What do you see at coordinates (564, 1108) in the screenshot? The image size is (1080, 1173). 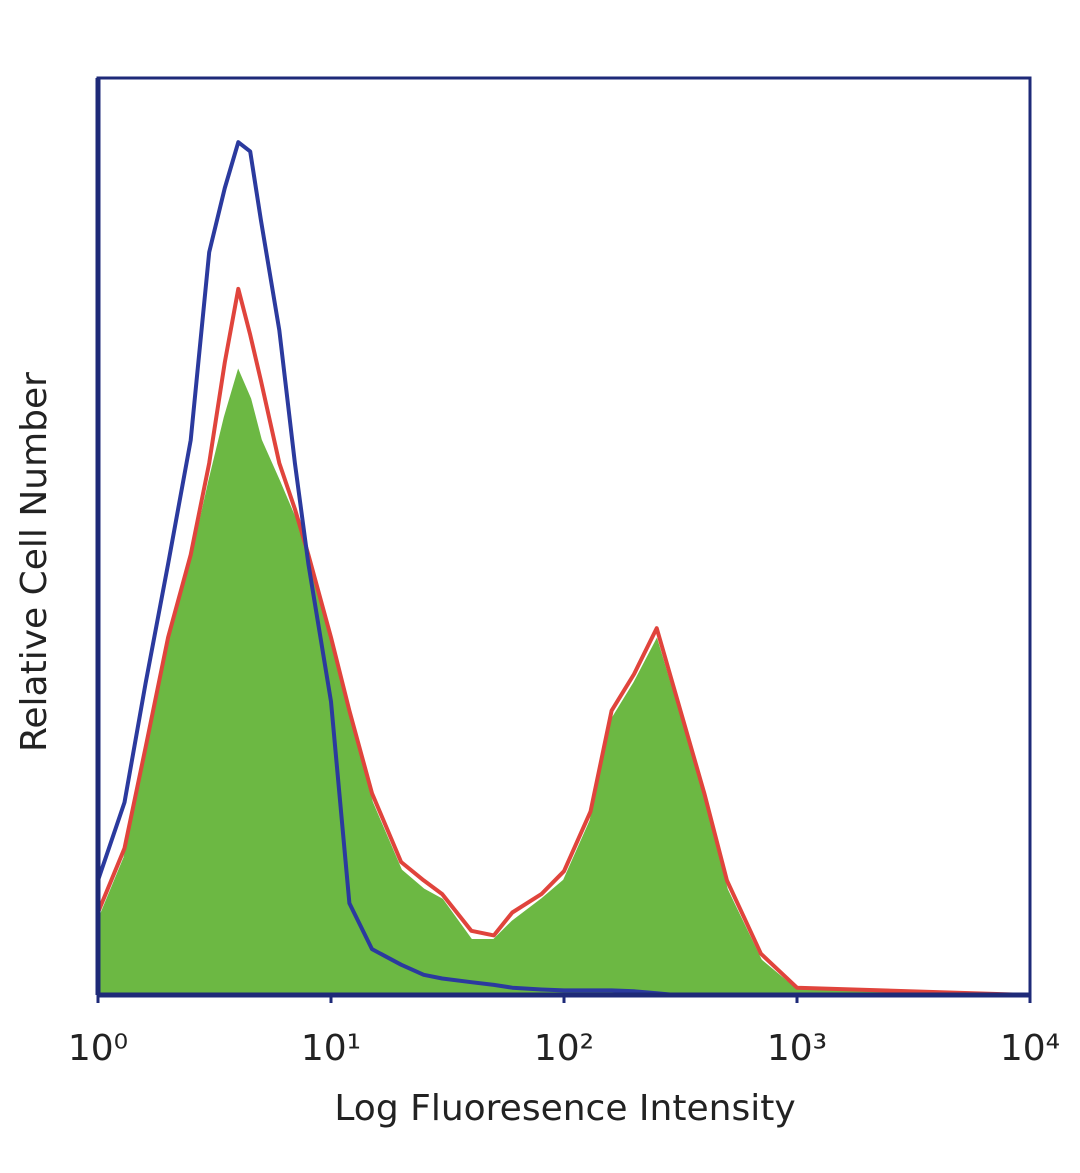 I see `x-axis-label: Log Fluoresence Intensity` at bounding box center [564, 1108].